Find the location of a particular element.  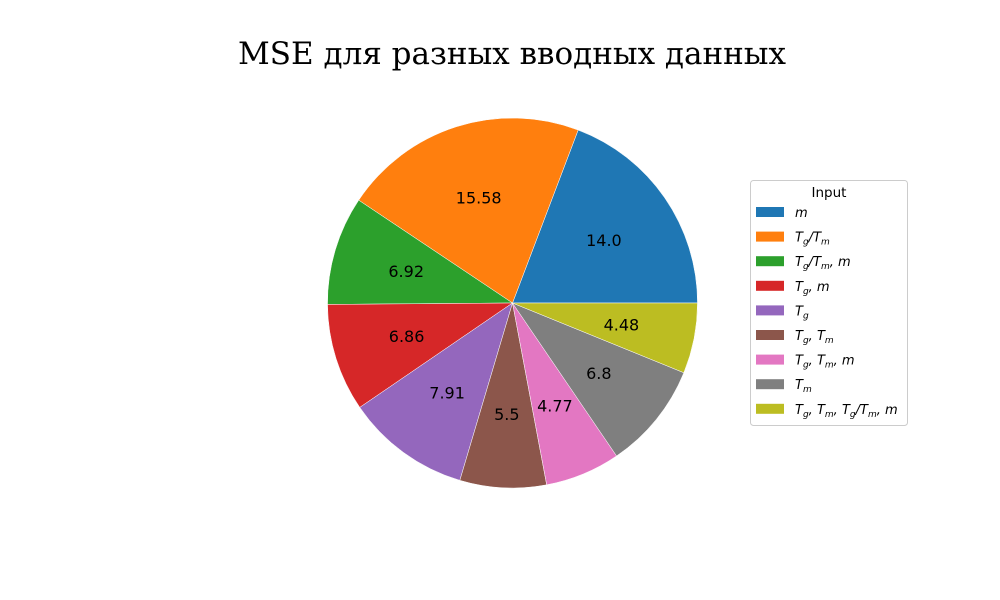

legend-label-2: Tg​/Tm​, m is located at coordinates (823, 263).